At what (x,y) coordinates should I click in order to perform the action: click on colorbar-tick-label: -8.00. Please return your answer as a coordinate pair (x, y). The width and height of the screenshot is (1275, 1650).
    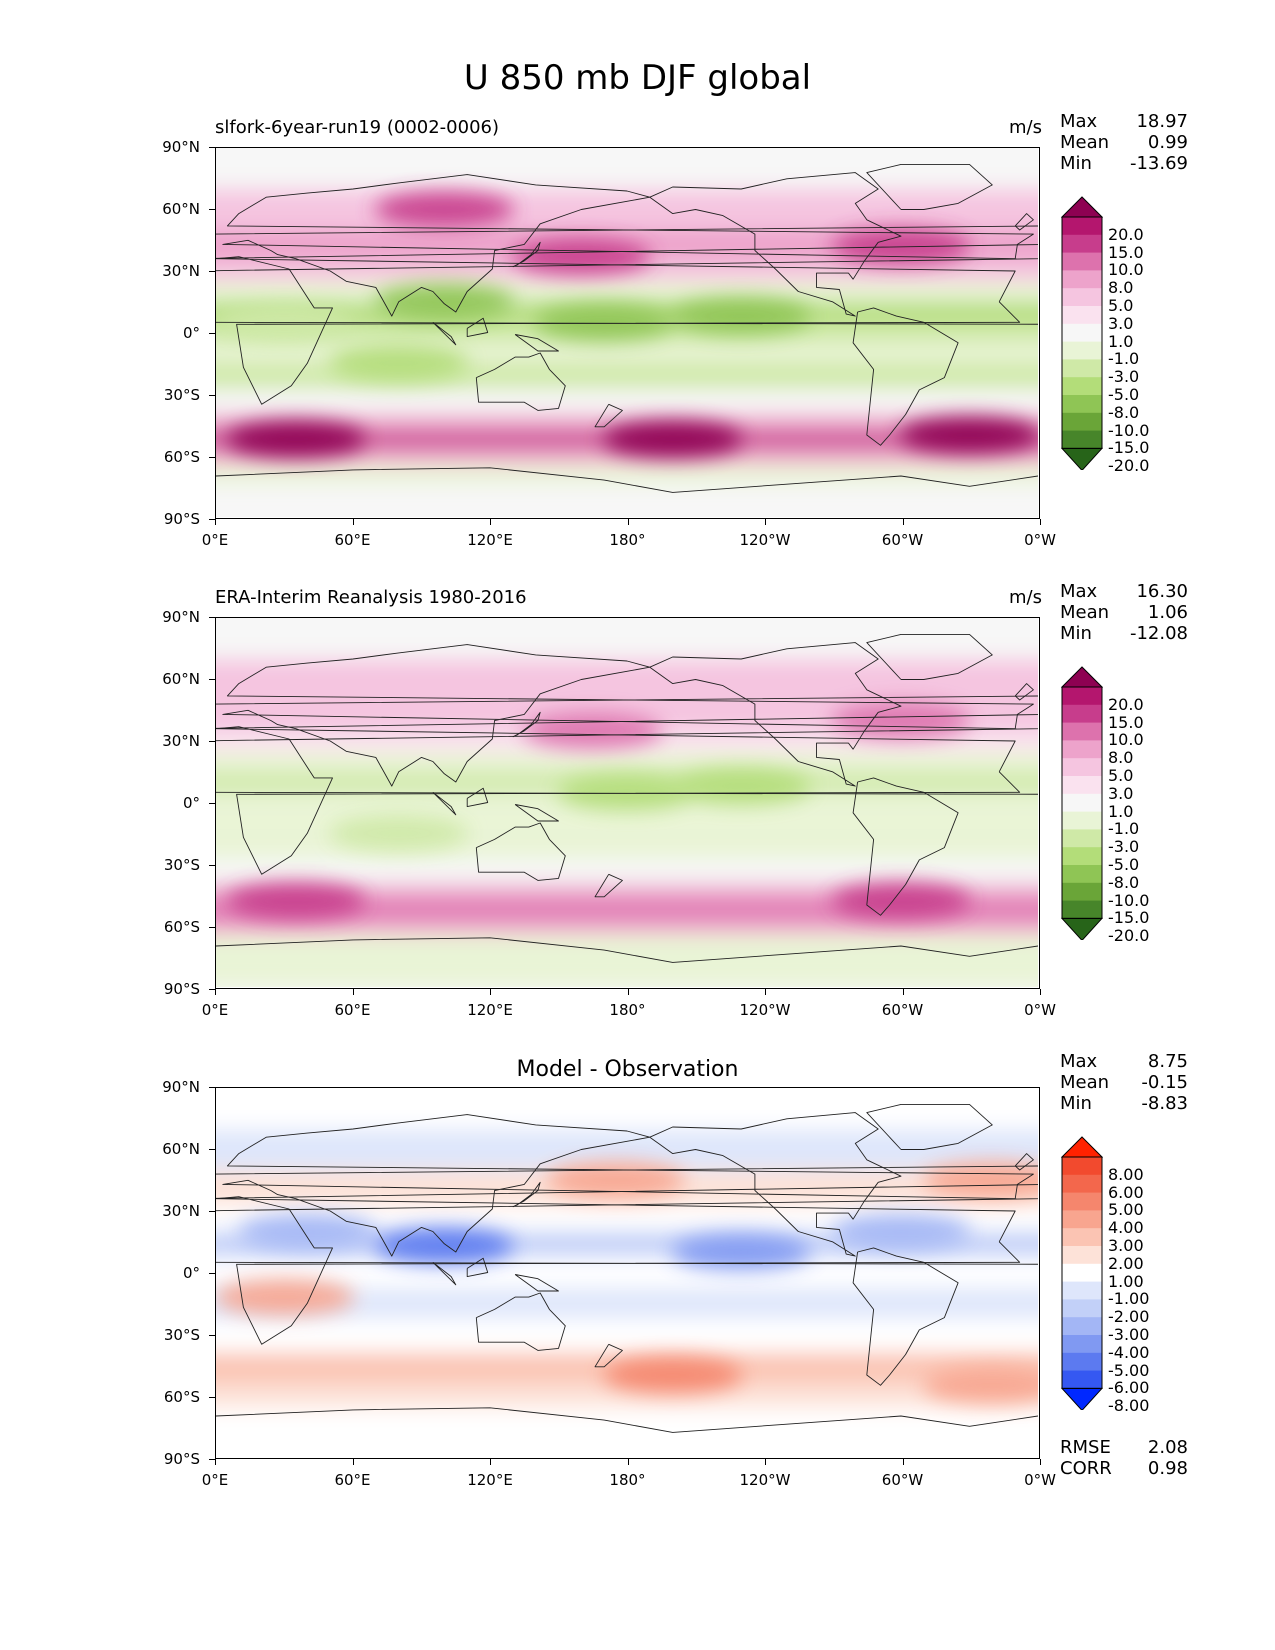
    Looking at the image, I should click on (1129, 1406).